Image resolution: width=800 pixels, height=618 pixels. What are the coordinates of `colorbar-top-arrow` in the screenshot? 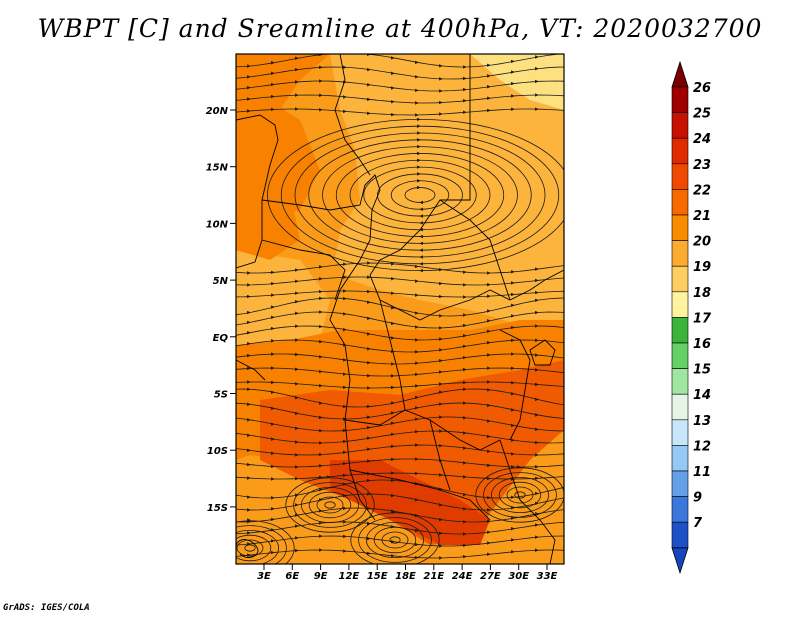 It's located at (680, 74).